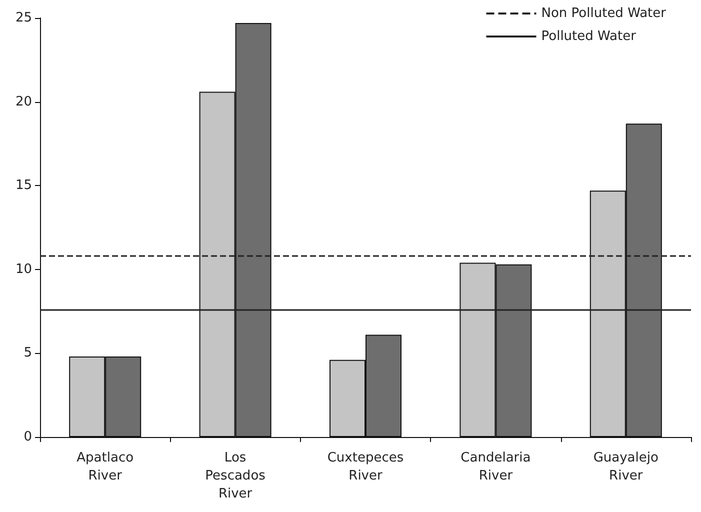 The image size is (701, 512). Describe the element at coordinates (105, 467) in the screenshot. I see `x-tick-label: Apatlaco River` at that location.